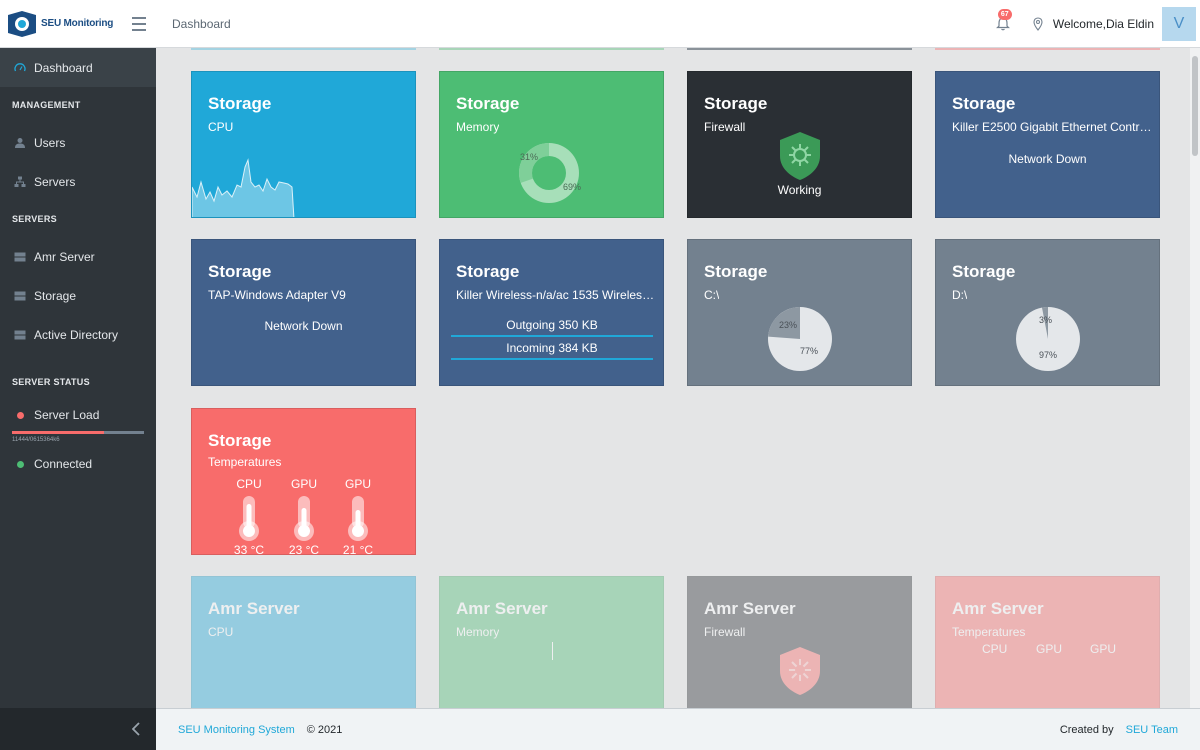  Describe the element at coordinates (63, 464) in the screenshot. I see `sidebar-item-label: Connected` at that location.